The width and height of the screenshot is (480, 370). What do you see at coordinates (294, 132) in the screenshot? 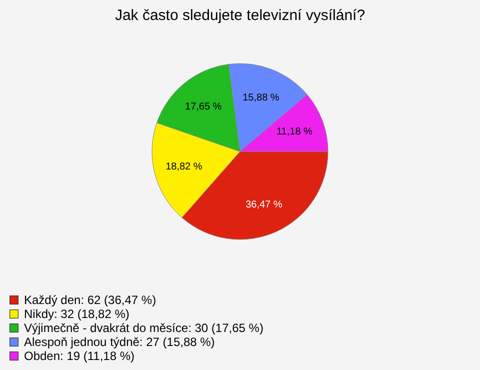
I see `data-label: 11,18 %` at bounding box center [294, 132].